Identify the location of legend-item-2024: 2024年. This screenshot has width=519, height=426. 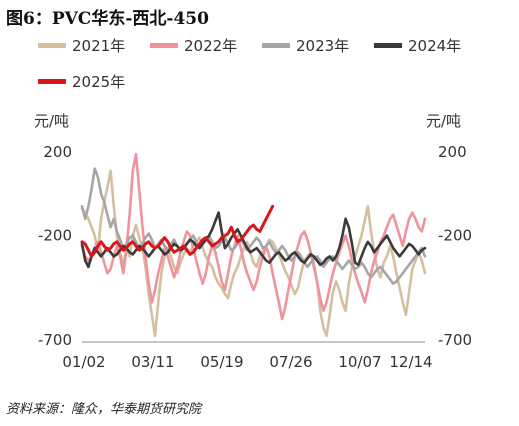
(417, 45).